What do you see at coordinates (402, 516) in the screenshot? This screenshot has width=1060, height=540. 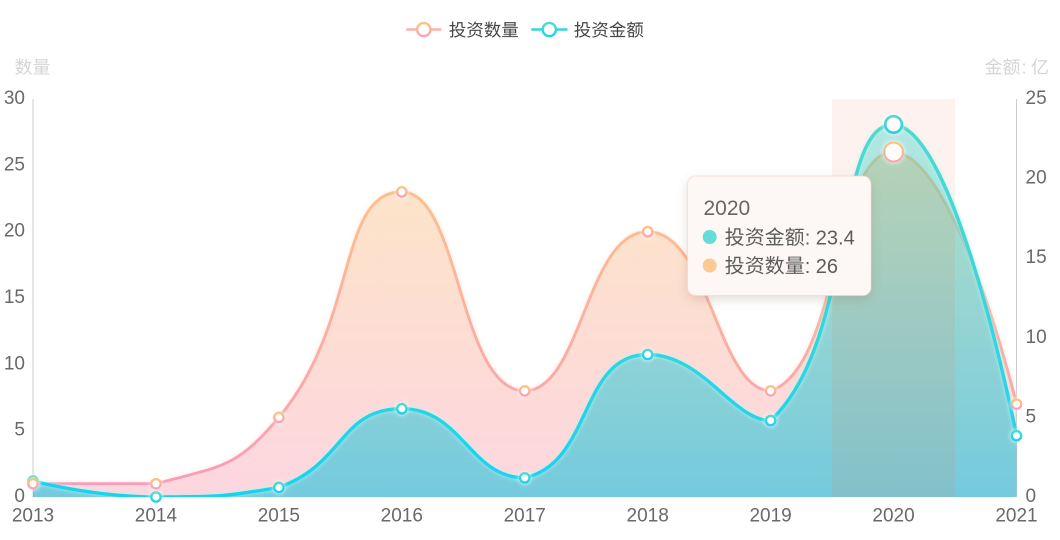 I see `svg-text: 2016` at bounding box center [402, 516].